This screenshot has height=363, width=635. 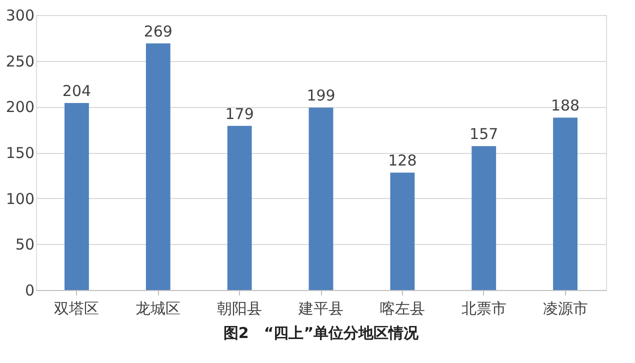 I want to click on data-label: 157, so click(x=484, y=134).